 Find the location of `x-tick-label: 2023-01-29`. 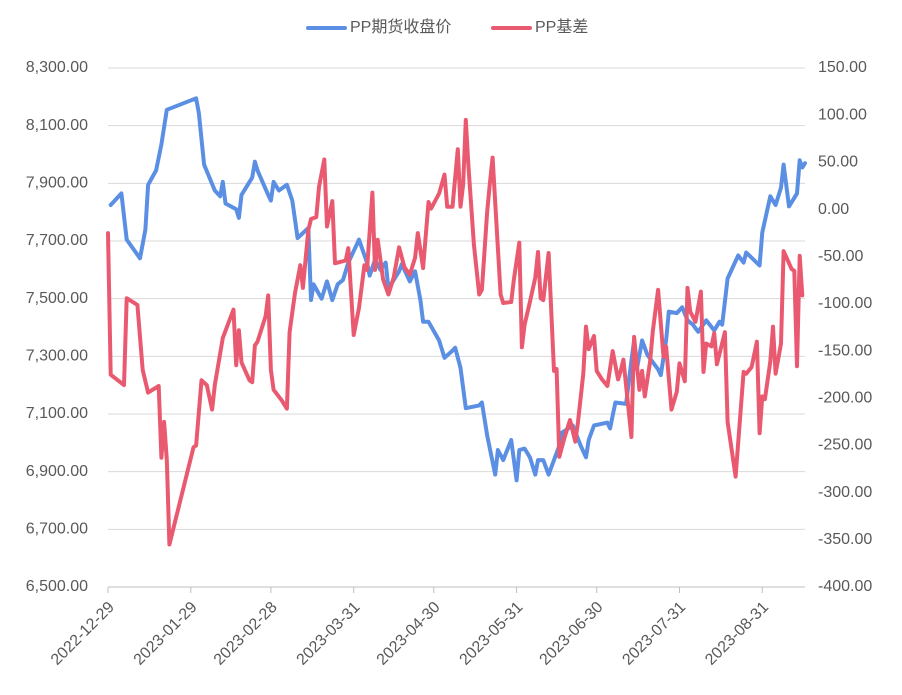

x-tick-label: 2023-01-29 is located at coordinates (166, 634).